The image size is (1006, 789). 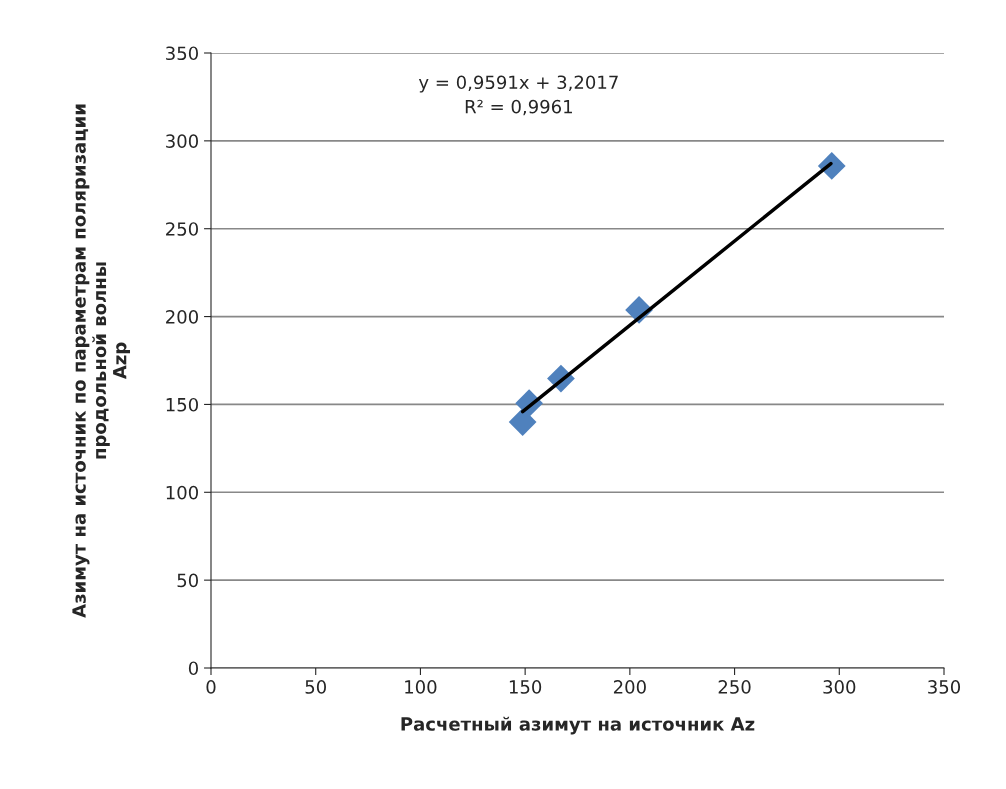 I want to click on x-tick-label: 50, so click(x=315, y=687).